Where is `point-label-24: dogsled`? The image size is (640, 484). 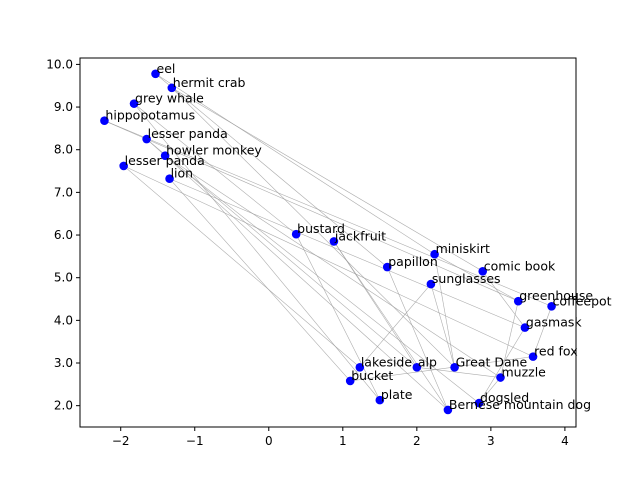
point-label-24: dogsled is located at coordinates (504, 397).